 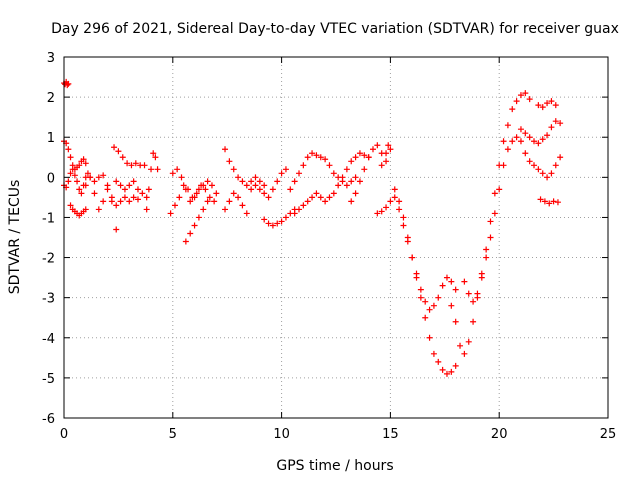 What do you see at coordinates (48, 419) in the screenshot?
I see `y-tick-label: -6` at bounding box center [48, 419].